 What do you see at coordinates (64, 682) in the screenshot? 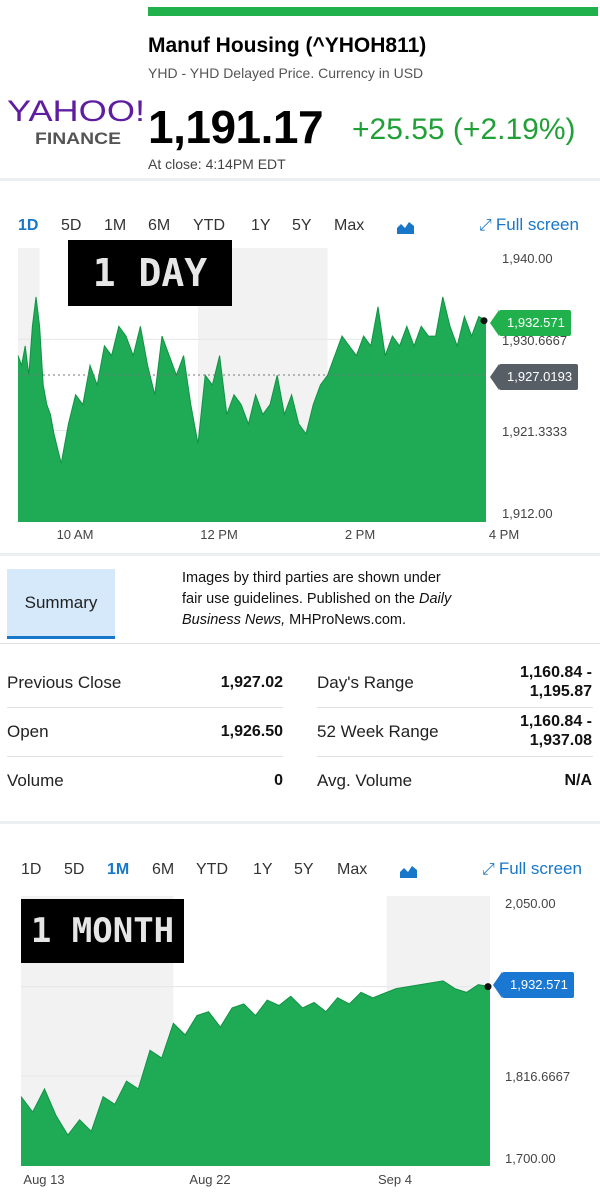
I see `stat-label-previous-close: Previous Close` at bounding box center [64, 682].